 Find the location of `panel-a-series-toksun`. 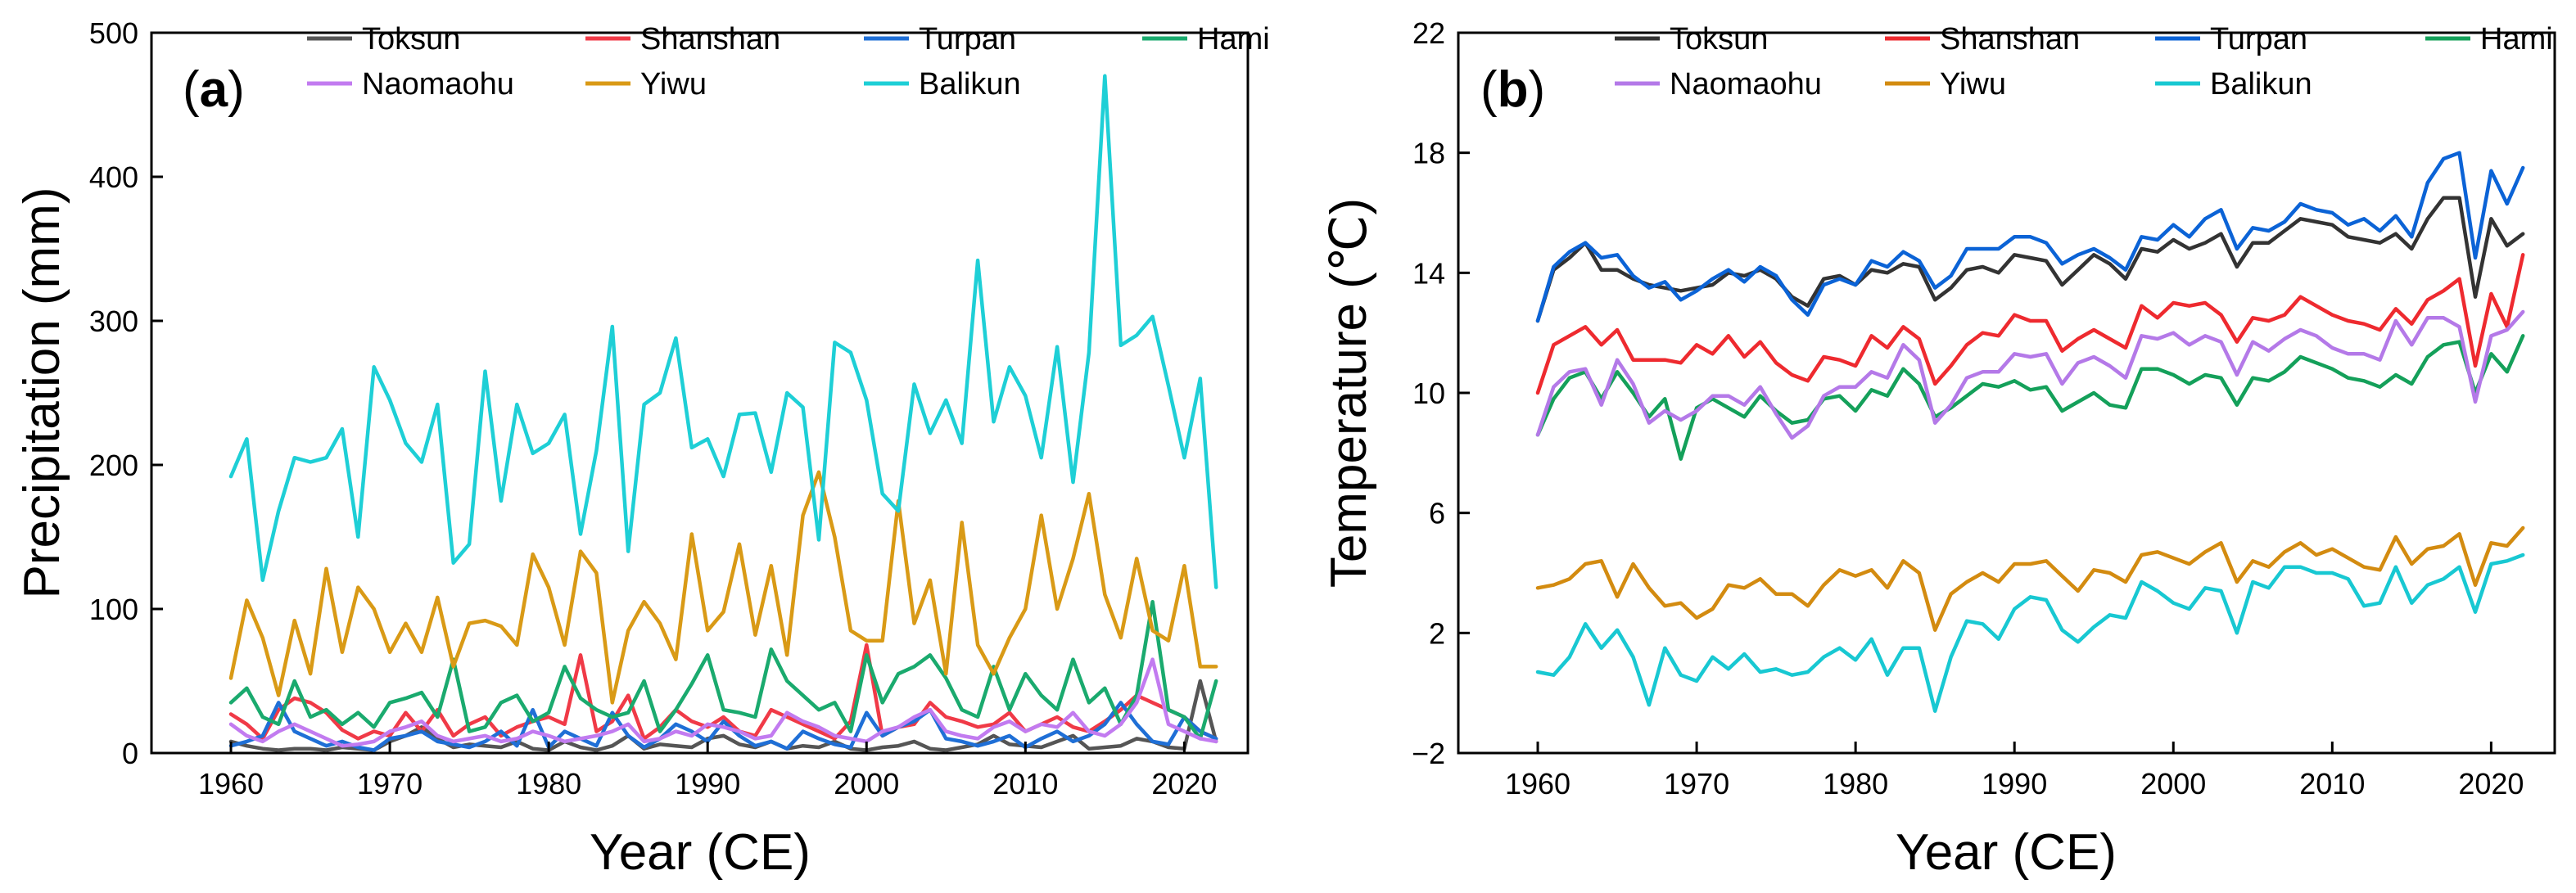

panel-a-series-toksun is located at coordinates (723, 715).